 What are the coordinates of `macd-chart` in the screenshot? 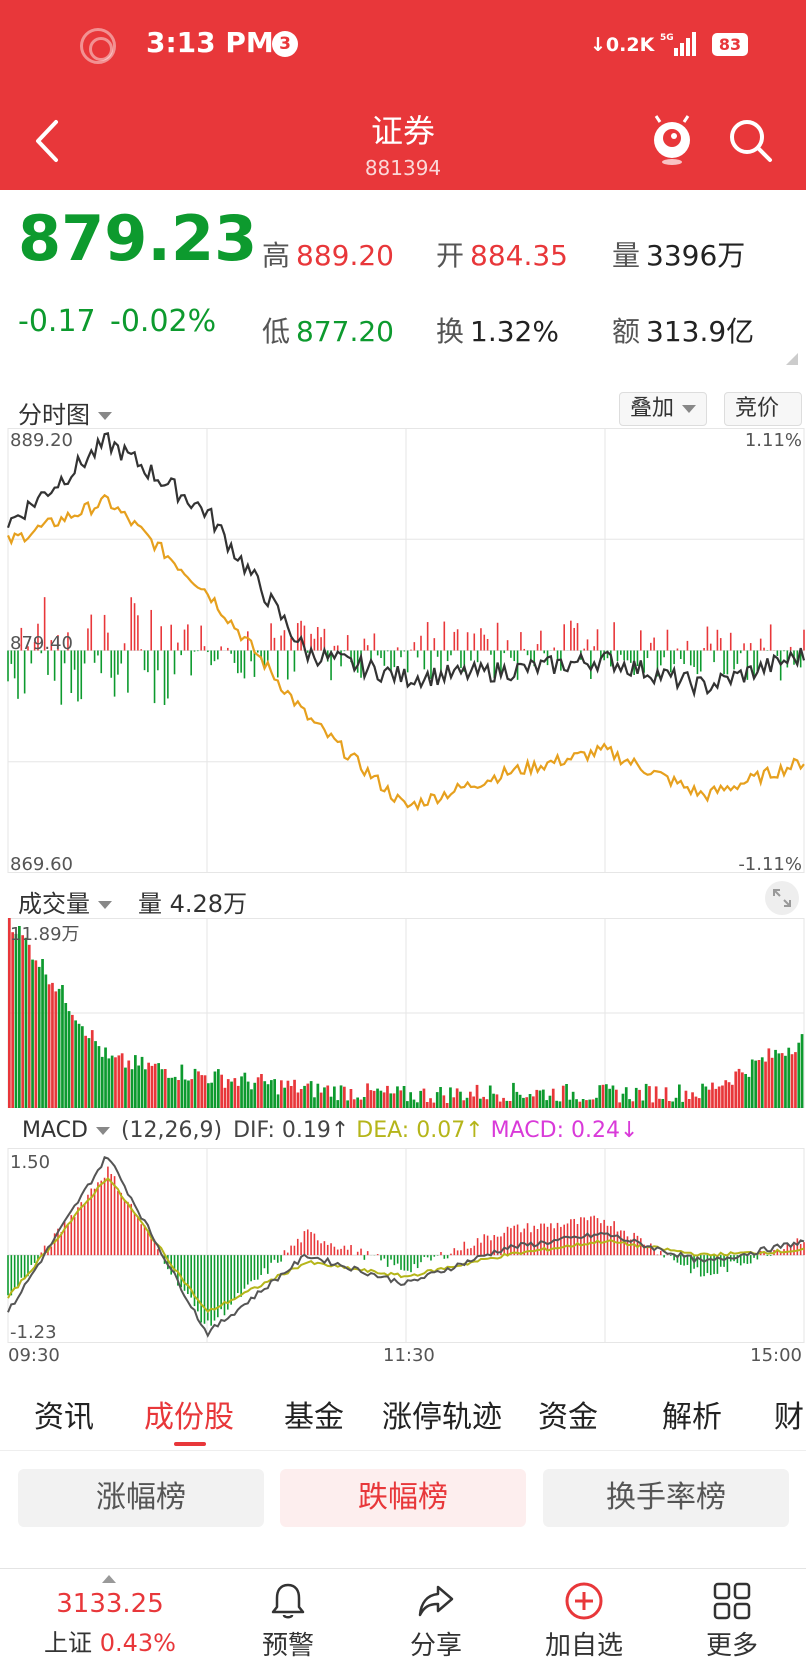 It's located at (403, 1245).